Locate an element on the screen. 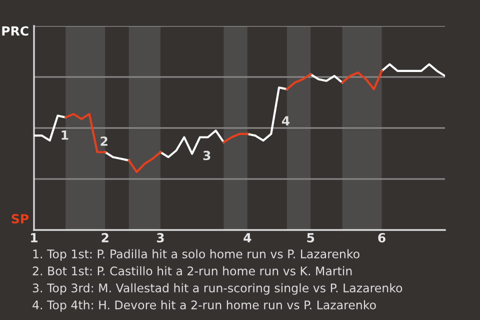  annotation: 3 is located at coordinates (206, 155).